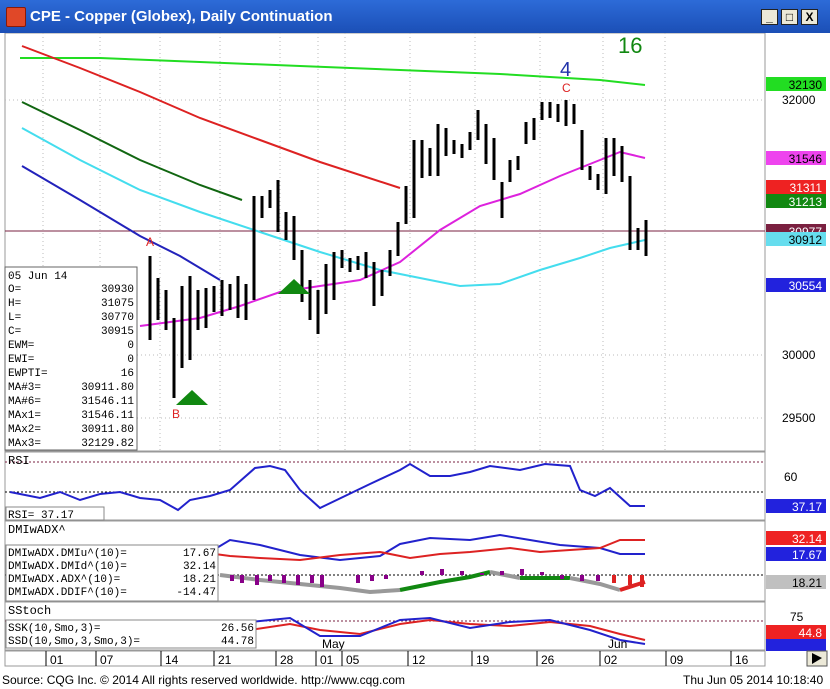  What do you see at coordinates (806, 159) in the screenshot?
I see `price-badge-label: 31546` at bounding box center [806, 159].